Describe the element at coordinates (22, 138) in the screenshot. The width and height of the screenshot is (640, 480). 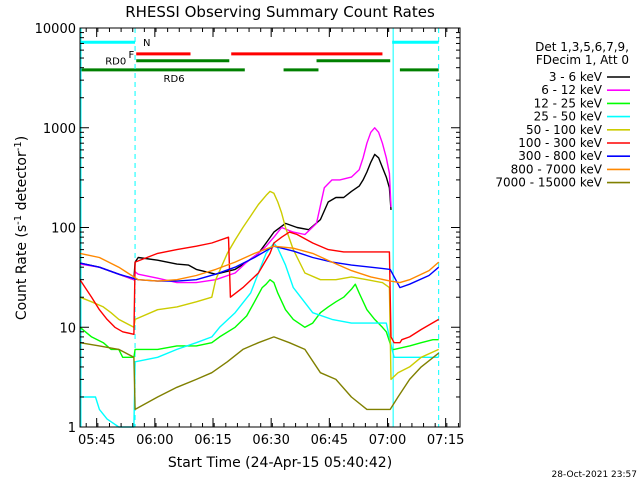
I see `y-axis-label-end: )` at that location.